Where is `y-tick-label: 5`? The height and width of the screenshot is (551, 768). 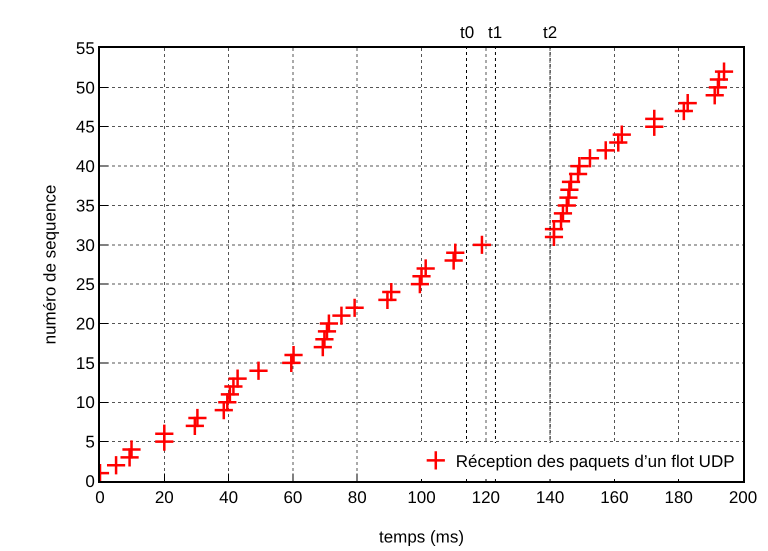
y-tick-label: 5 is located at coordinates (90, 442).